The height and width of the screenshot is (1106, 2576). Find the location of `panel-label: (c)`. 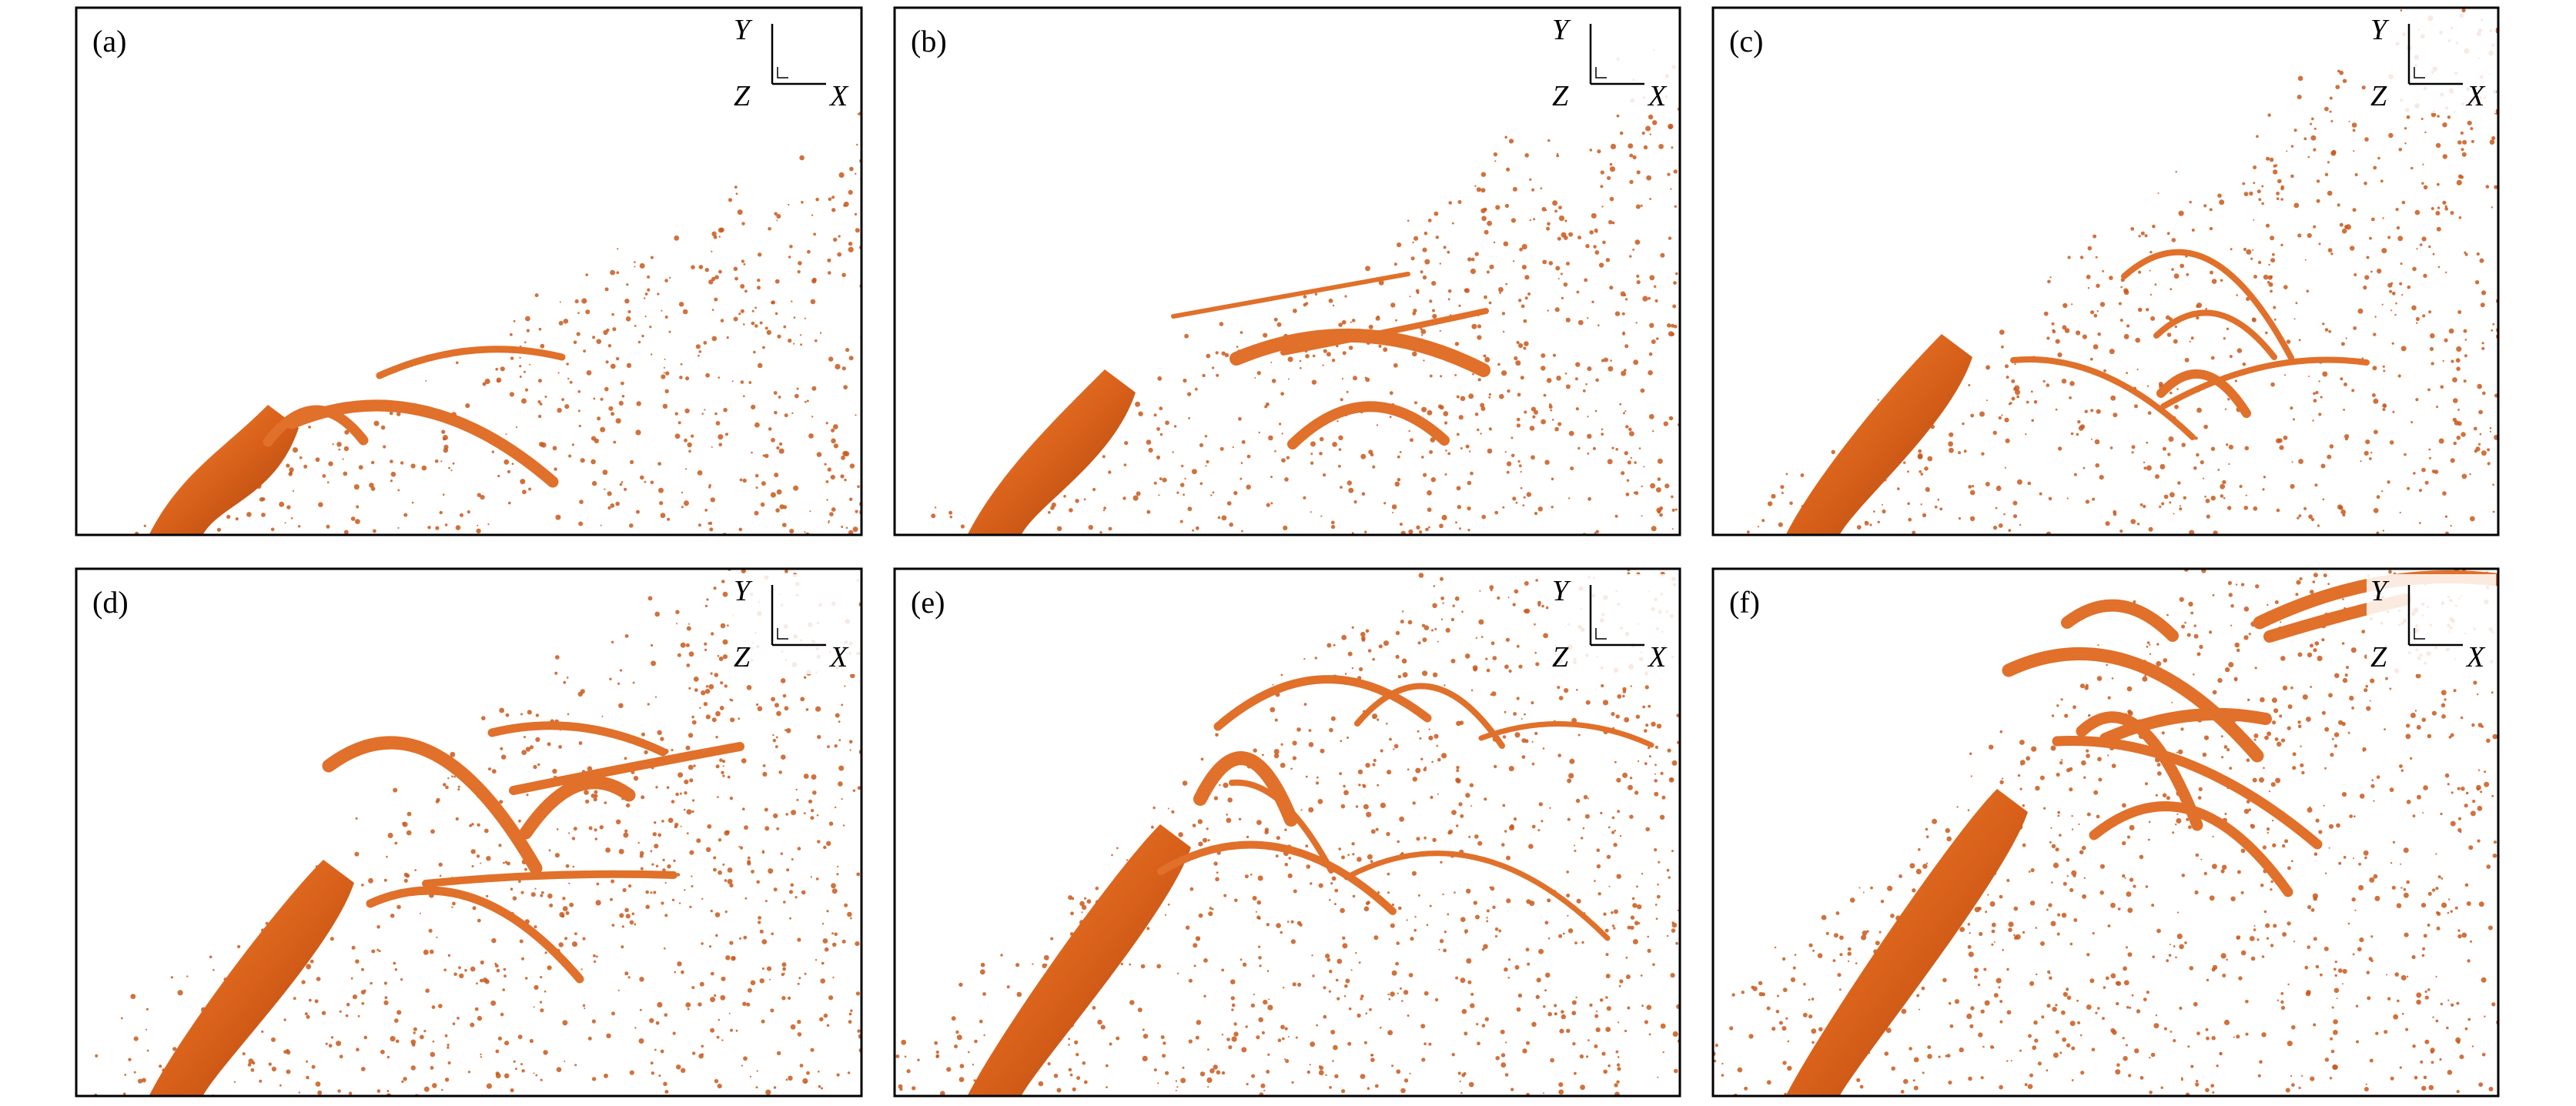

panel-label: (c) is located at coordinates (1746, 41).